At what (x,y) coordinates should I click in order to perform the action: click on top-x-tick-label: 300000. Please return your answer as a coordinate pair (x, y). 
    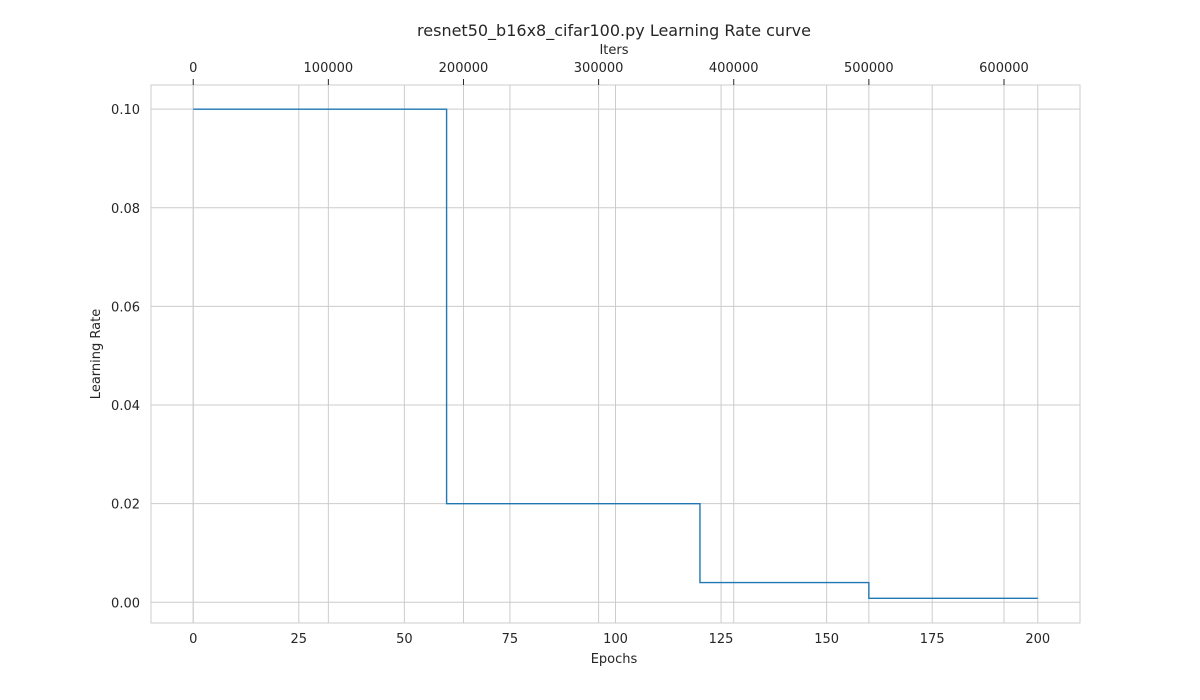
    Looking at the image, I should click on (599, 68).